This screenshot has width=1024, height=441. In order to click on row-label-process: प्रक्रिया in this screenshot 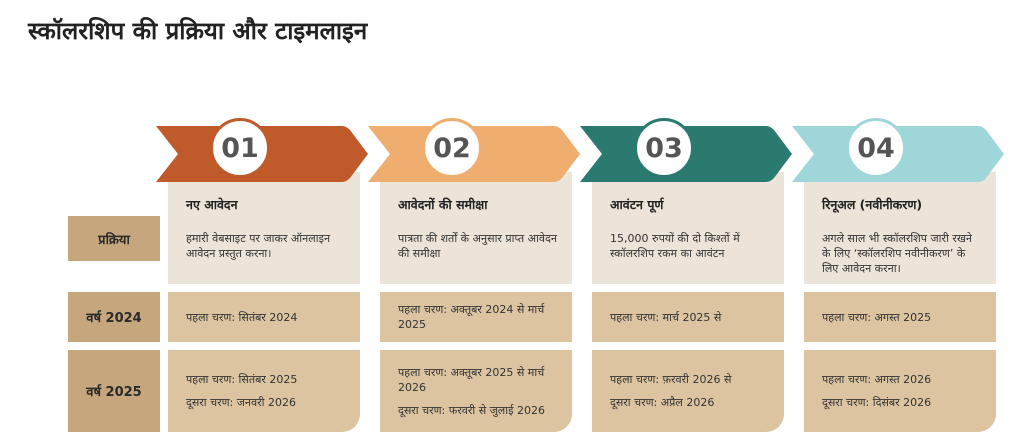, I will do `click(114, 238)`.